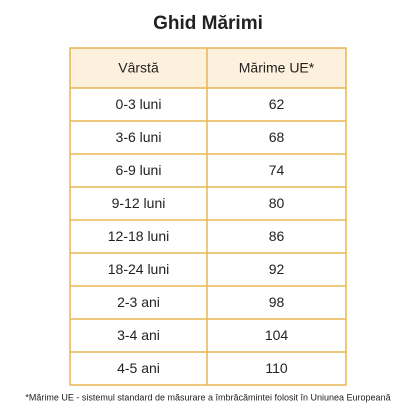 This screenshot has width=416, height=416. Describe the element at coordinates (138, 335) in the screenshot. I see `table-cell: 3-4 ani` at that location.